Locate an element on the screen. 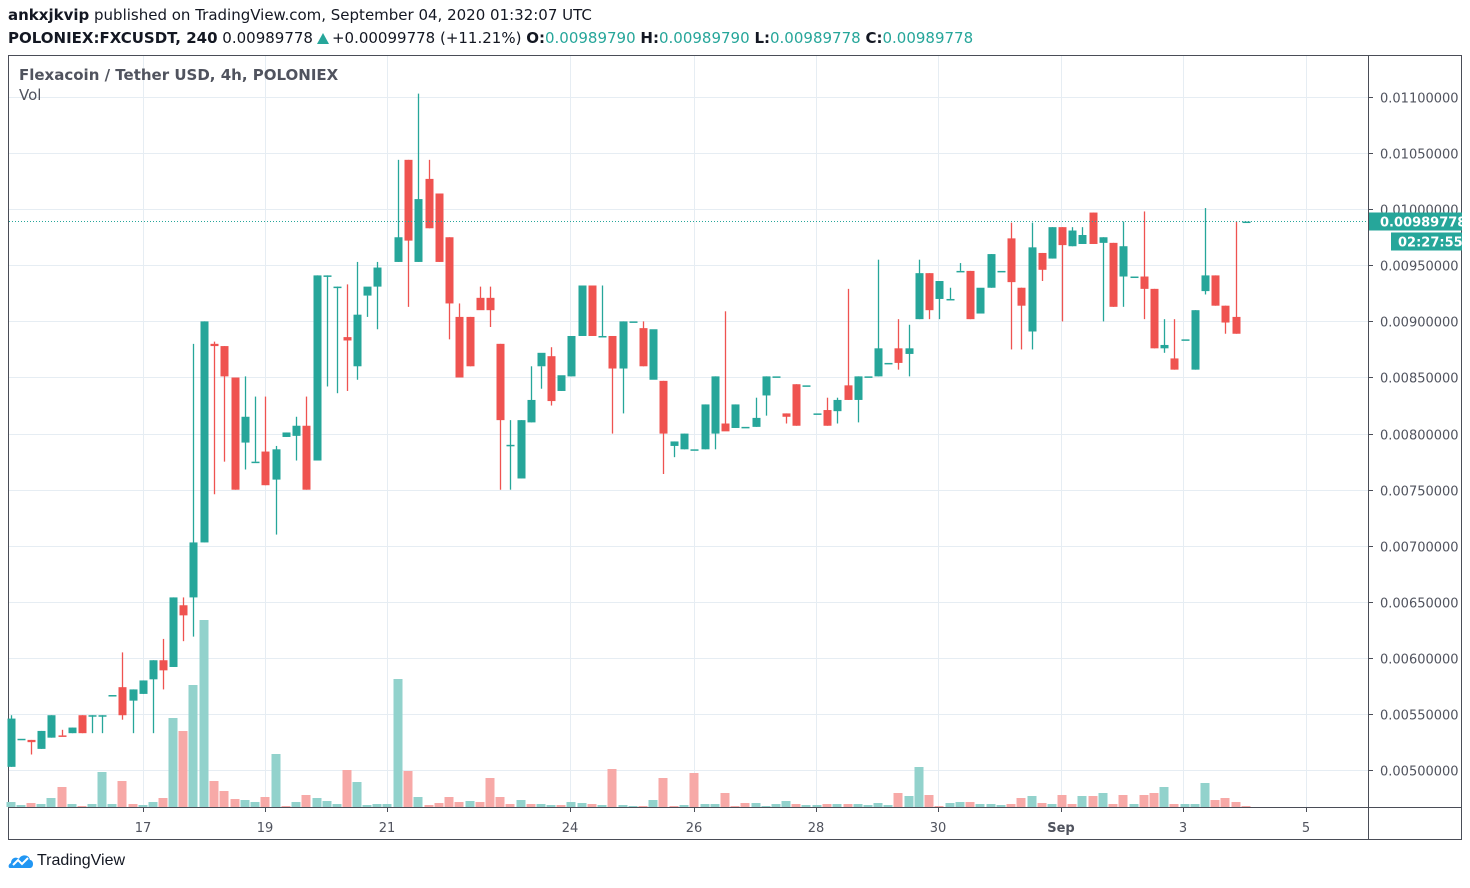  time-tick-label: 30 is located at coordinates (938, 828).